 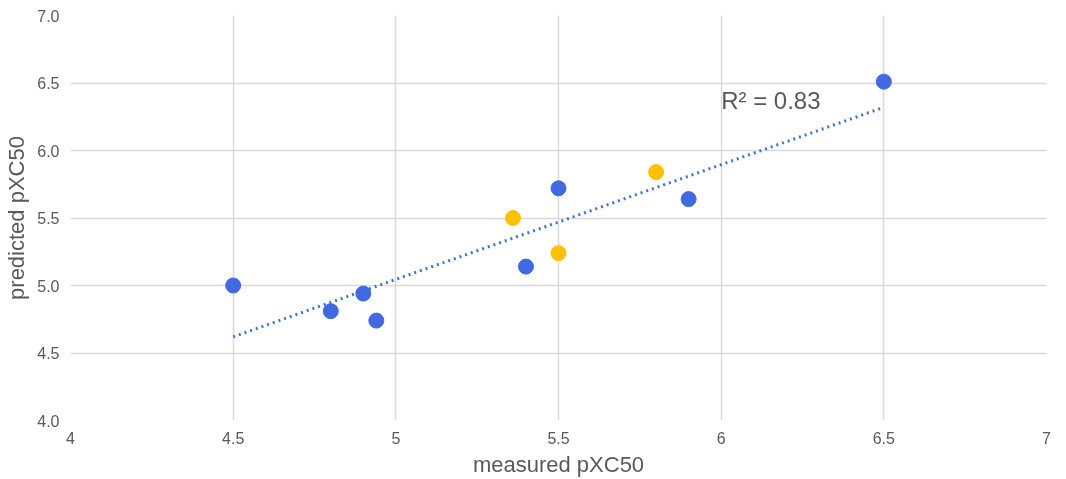 I want to click on x-tick-label: 5.5, so click(x=558, y=438).